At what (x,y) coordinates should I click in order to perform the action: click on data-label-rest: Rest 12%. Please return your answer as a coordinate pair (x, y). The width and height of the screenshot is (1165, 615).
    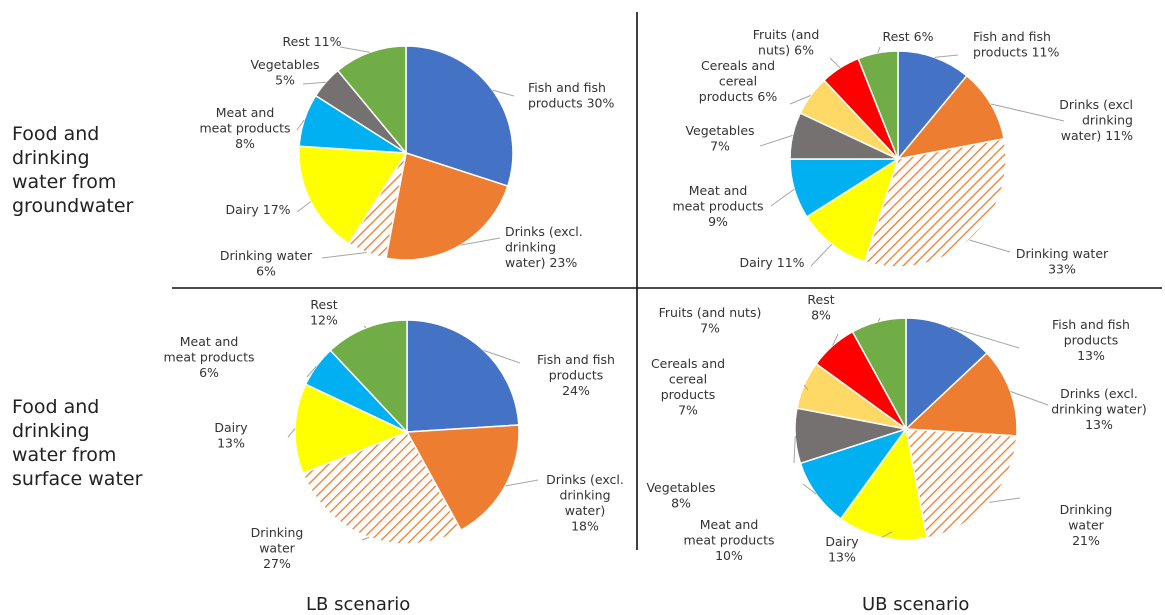
    Looking at the image, I should click on (324, 312).